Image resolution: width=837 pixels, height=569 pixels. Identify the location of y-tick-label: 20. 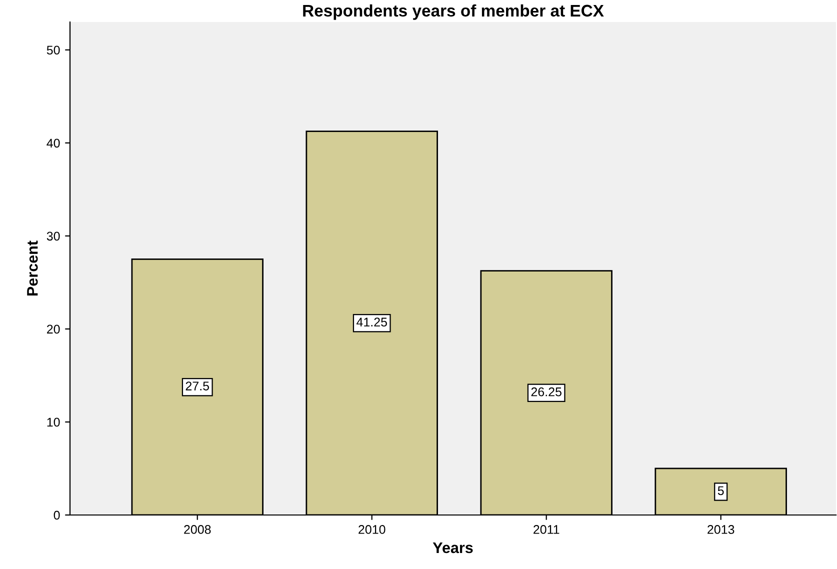
(53, 329).